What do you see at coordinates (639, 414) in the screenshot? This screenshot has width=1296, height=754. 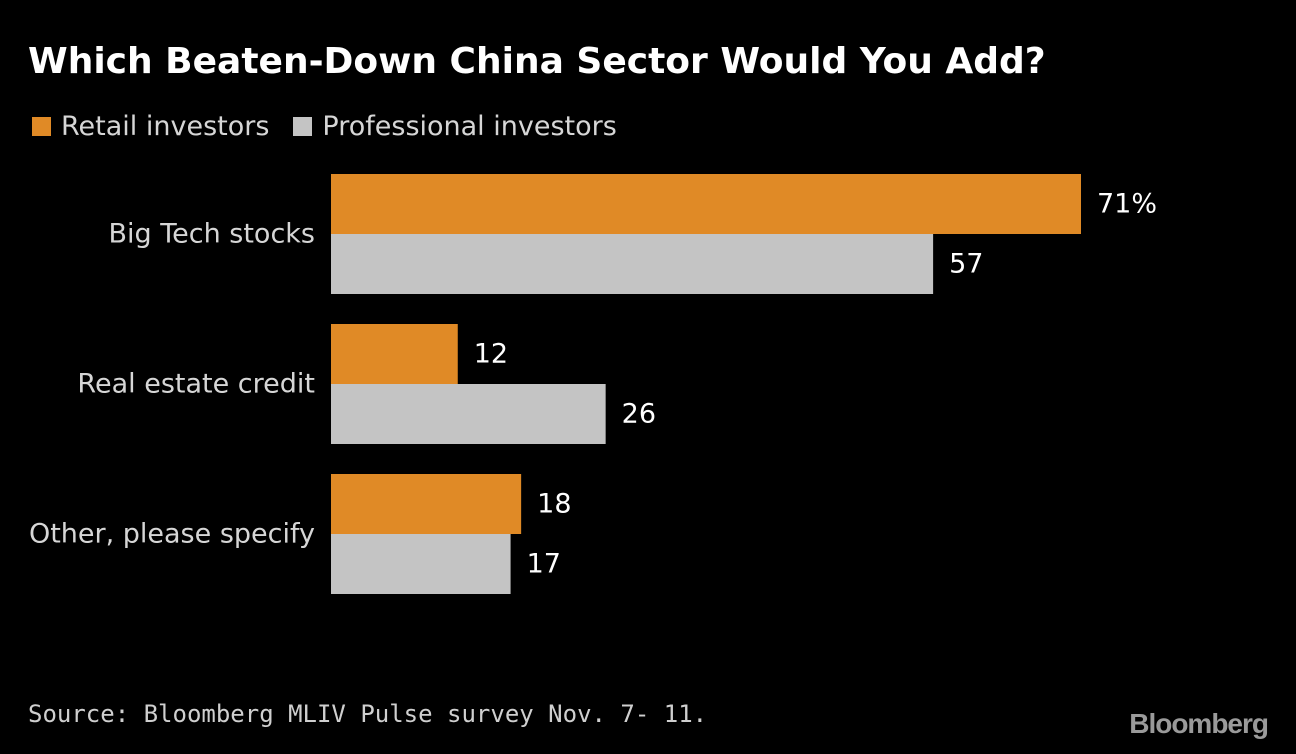 I see `data-label: 26` at bounding box center [639, 414].